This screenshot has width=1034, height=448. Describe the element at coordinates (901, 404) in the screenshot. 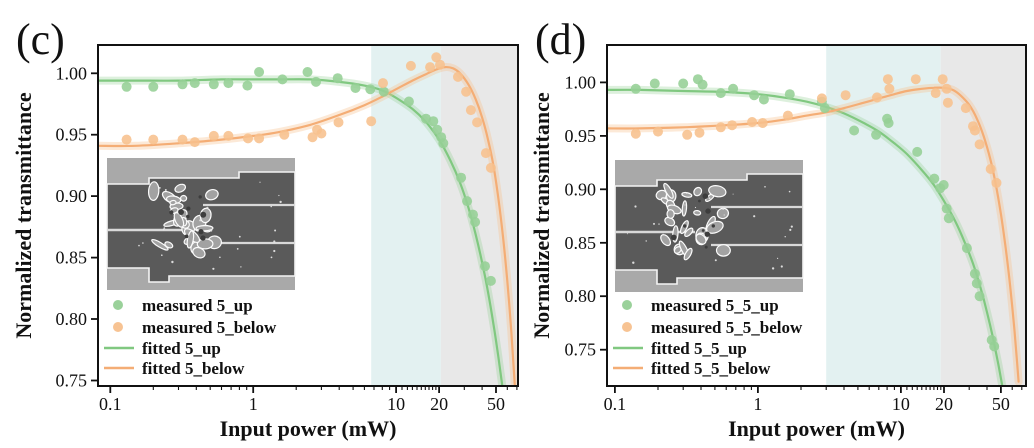

I see `x-tick-label: 10` at that location.